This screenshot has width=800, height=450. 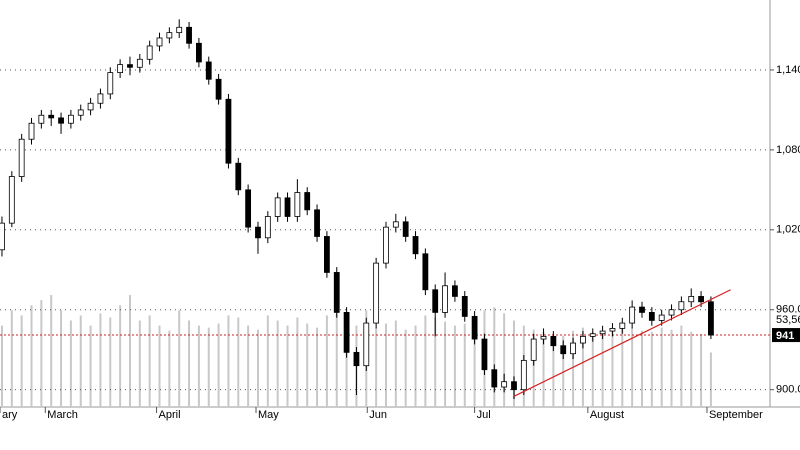 I want to click on x-tick-label: Jul, so click(x=484, y=415).